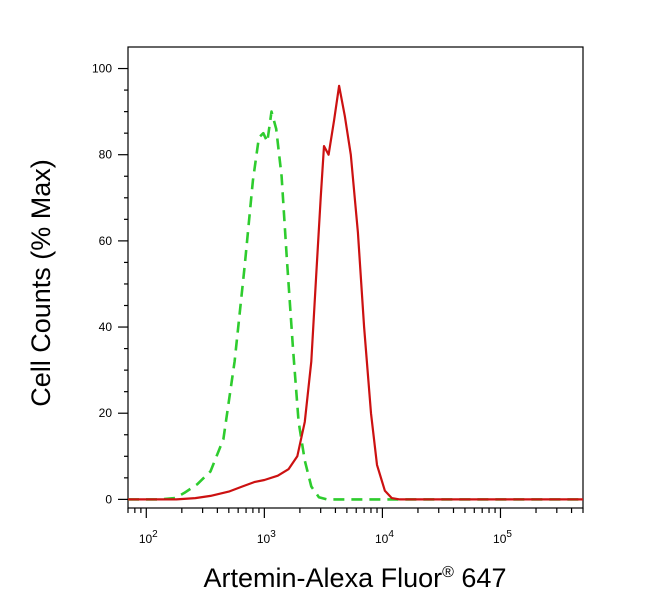  I want to click on x-tick-label: 10², so click(148, 537).